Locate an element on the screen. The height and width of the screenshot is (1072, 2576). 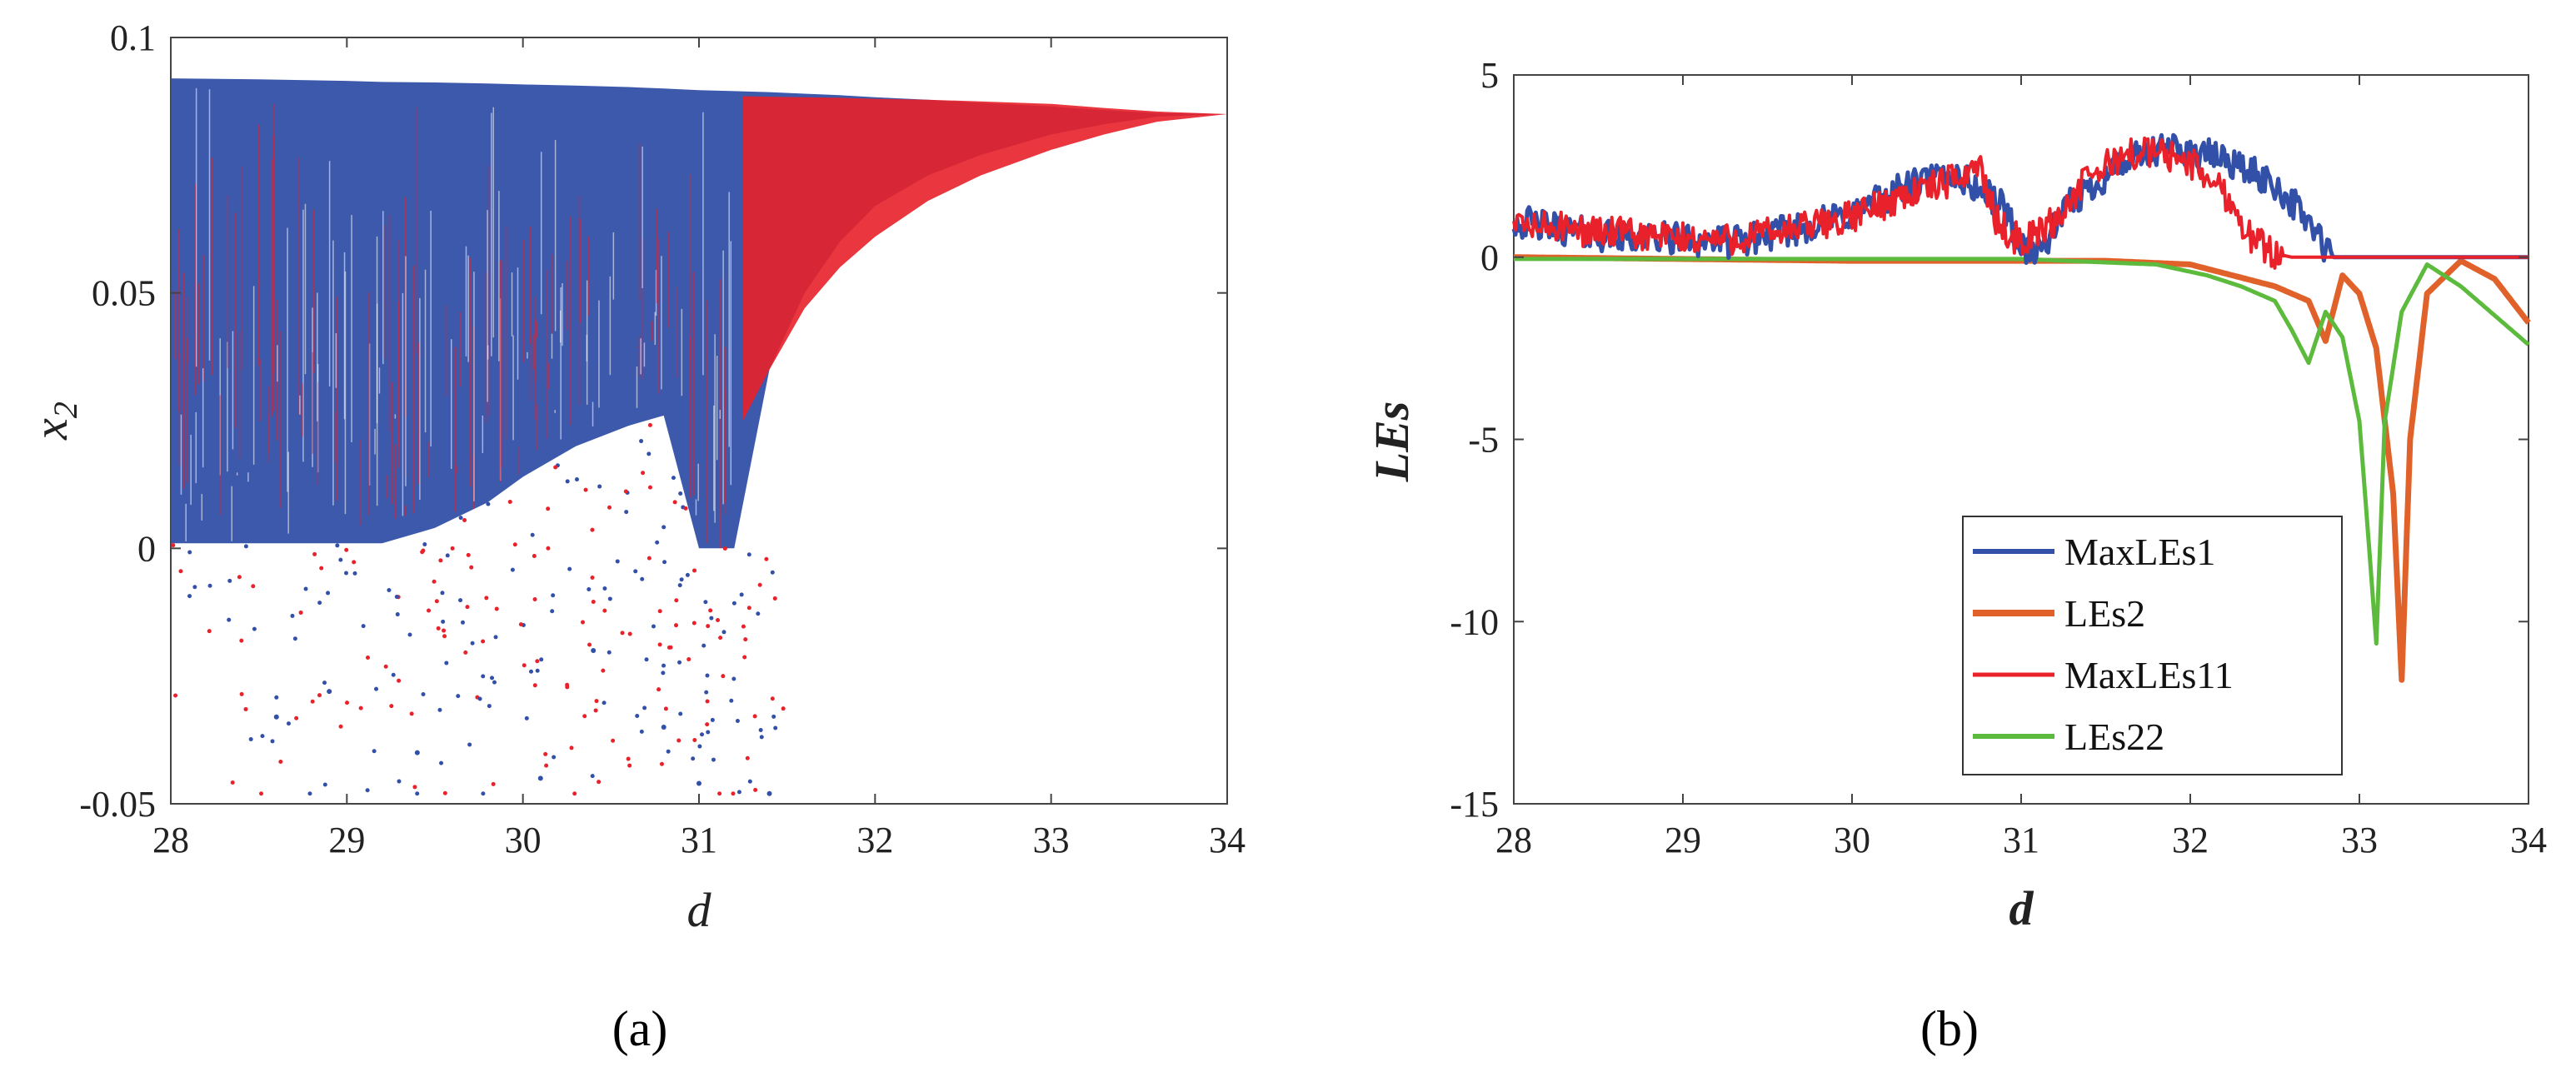
legend-label-LEs22: LEs22 is located at coordinates (2114, 736).